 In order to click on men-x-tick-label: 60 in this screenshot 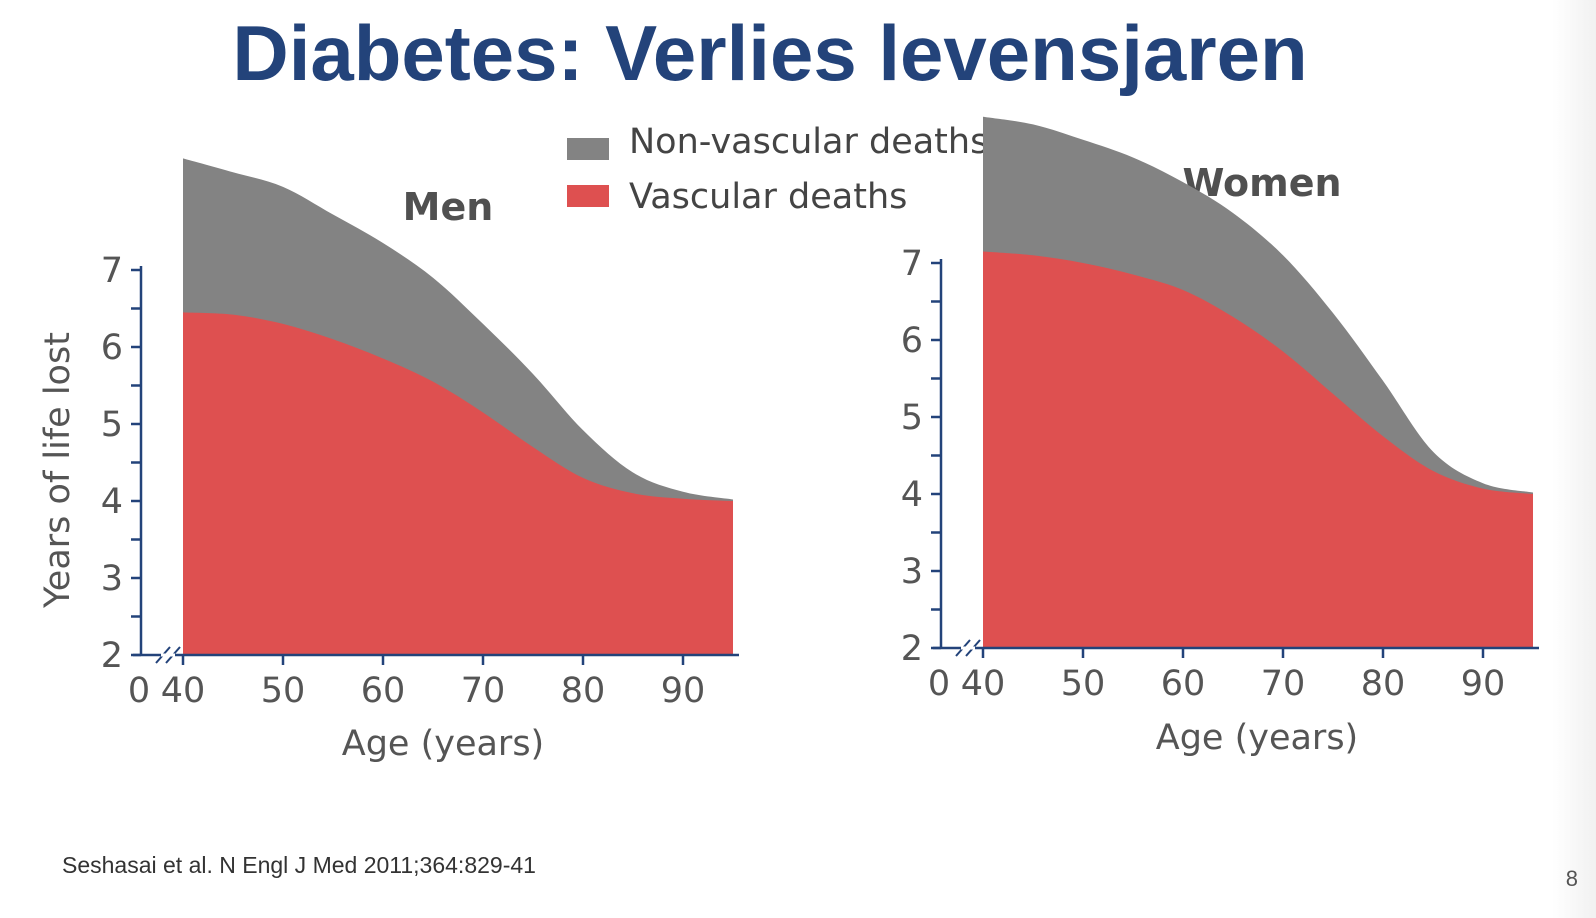, I will do `click(383, 691)`.